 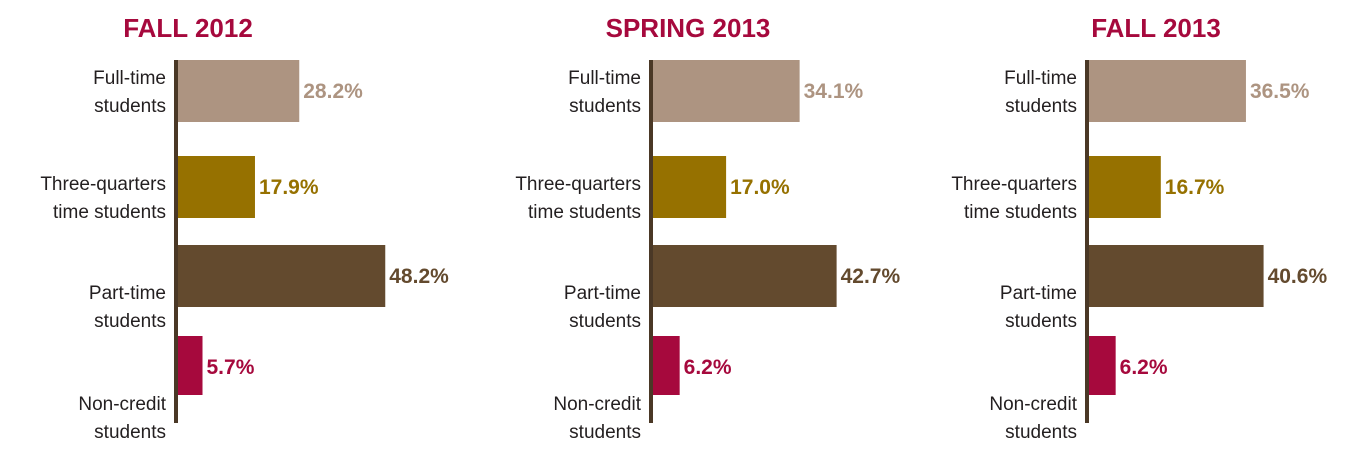 What do you see at coordinates (333, 91) in the screenshot?
I see `value-label: 28.2%` at bounding box center [333, 91].